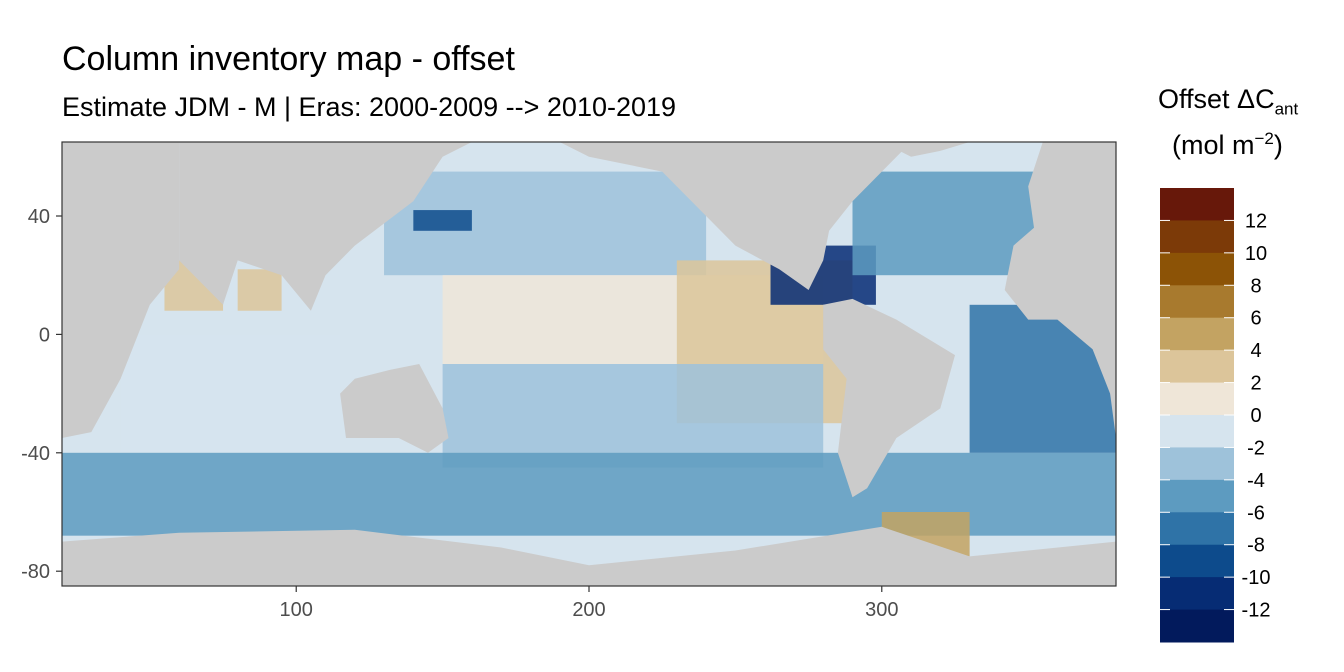 This screenshot has height=672, width=1344. Describe the element at coordinates (1255, 416) in the screenshot. I see `colorbar-label: 0` at that location.